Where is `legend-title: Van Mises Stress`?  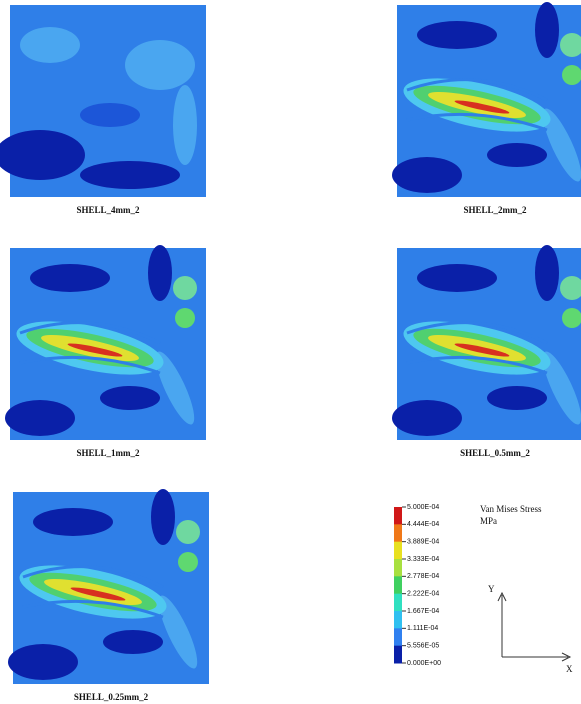 legend-title: Van Mises Stress is located at coordinates (511, 509).